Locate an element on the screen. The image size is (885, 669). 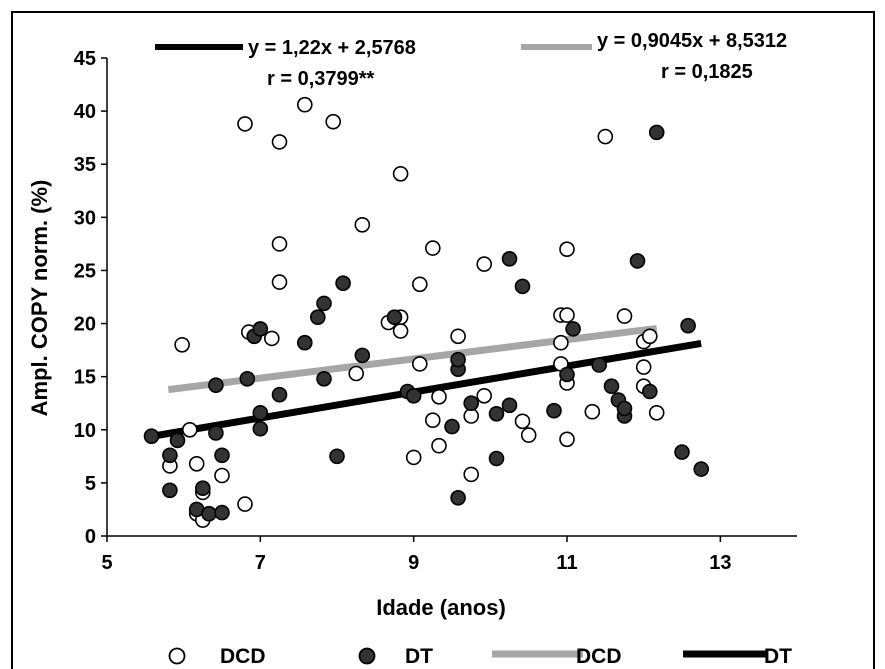
equation-dcd-line1: y = 0,9045x + 8,5312 is located at coordinates (692, 41).